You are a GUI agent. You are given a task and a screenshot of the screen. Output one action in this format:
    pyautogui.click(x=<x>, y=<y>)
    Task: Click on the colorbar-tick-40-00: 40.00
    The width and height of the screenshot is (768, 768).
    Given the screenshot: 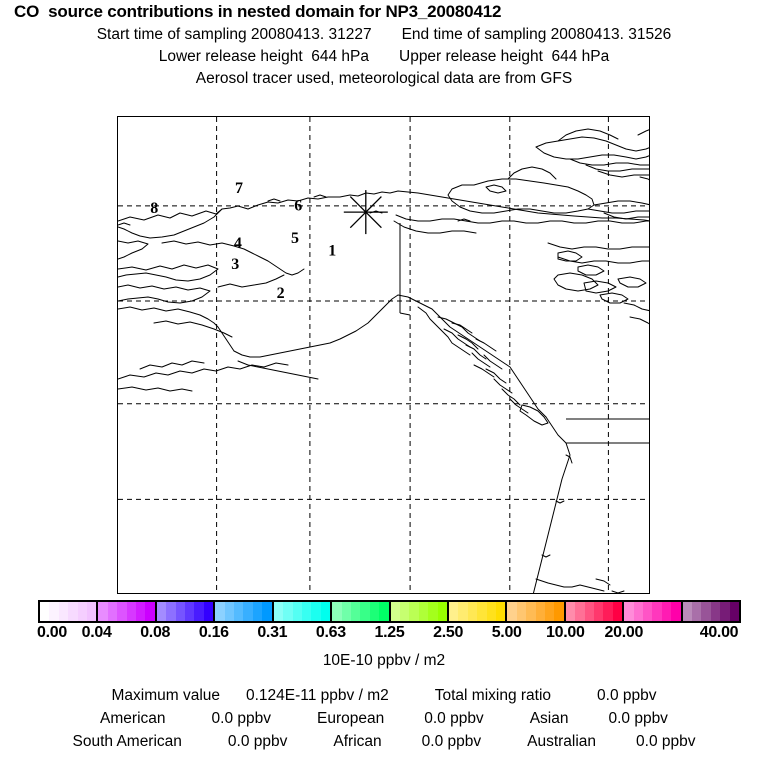 What is the action you would take?
    pyautogui.click(x=719, y=632)
    